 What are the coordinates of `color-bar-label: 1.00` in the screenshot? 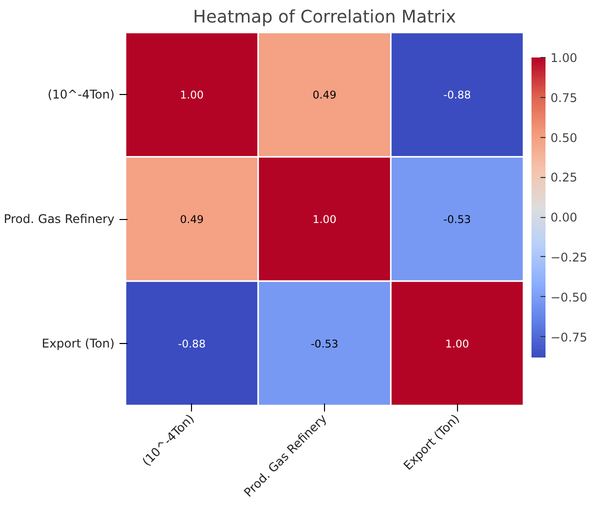 It's located at (564, 58).